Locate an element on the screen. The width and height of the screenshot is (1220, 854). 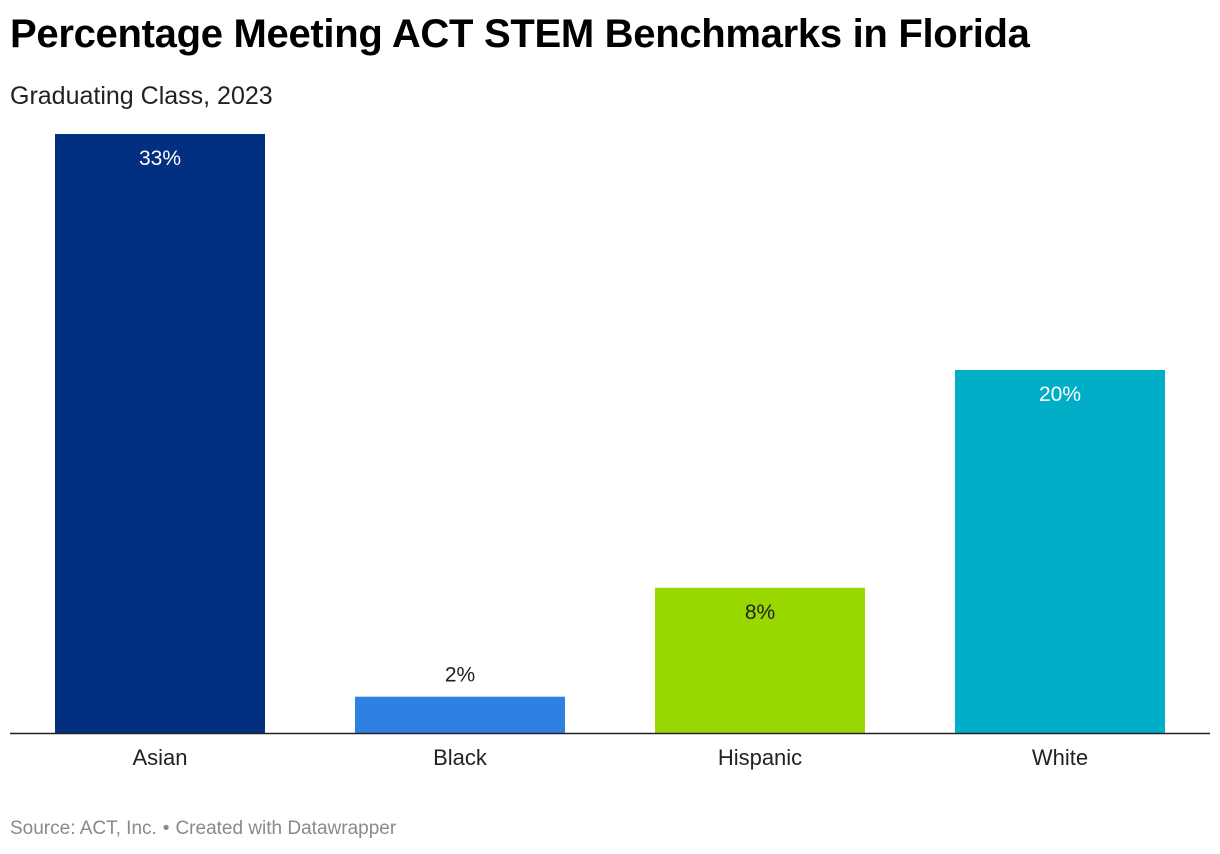
value-label-black: 2% is located at coordinates (460, 675).